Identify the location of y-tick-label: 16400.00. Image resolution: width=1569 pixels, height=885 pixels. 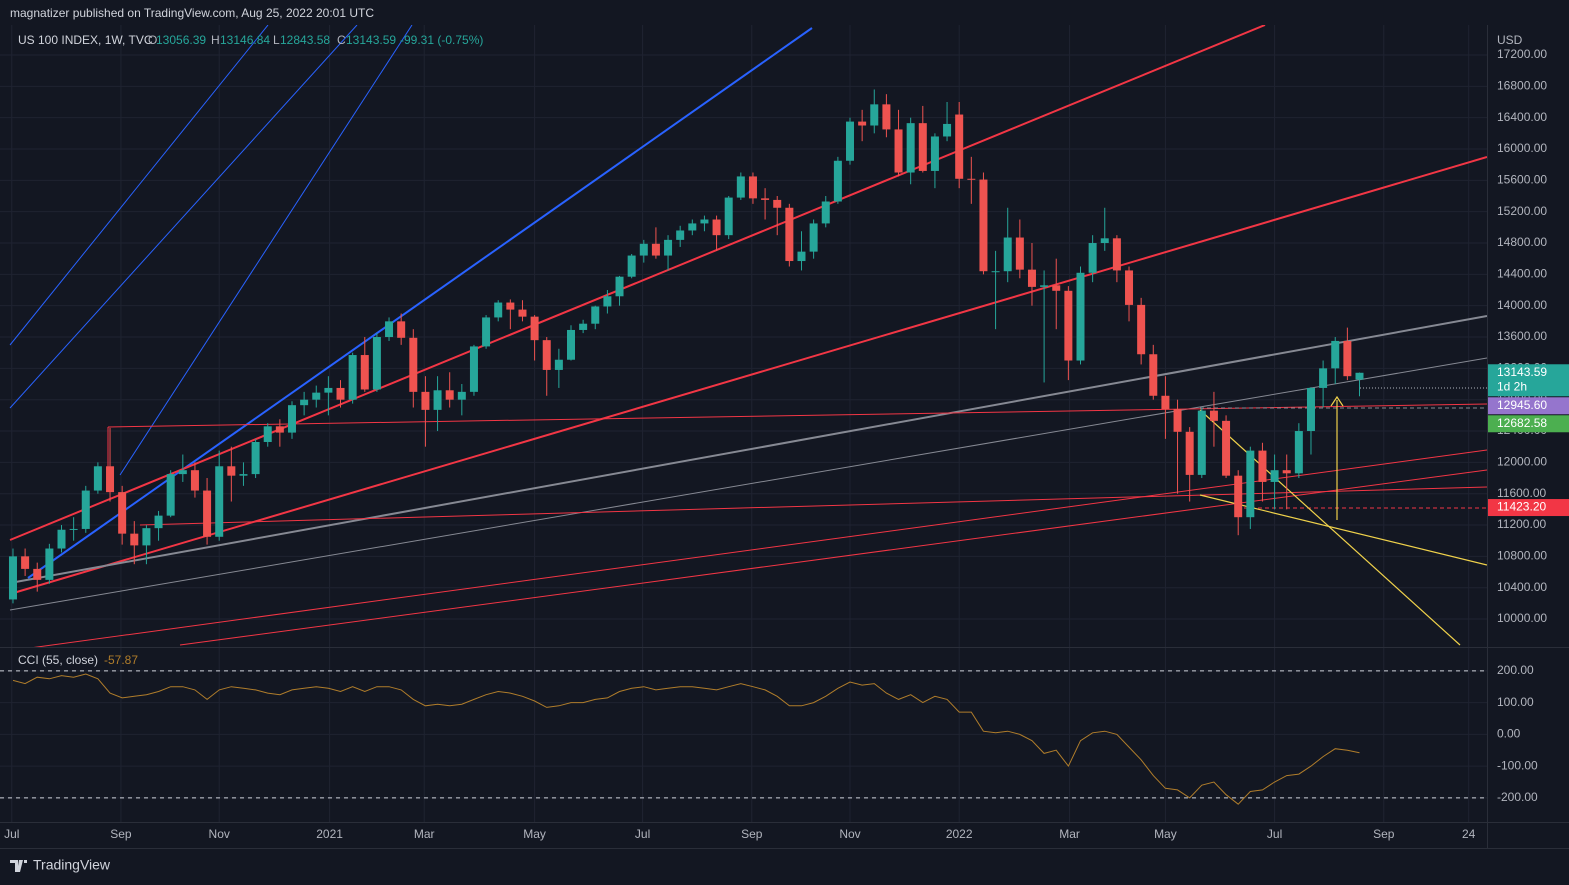
(1522, 117).